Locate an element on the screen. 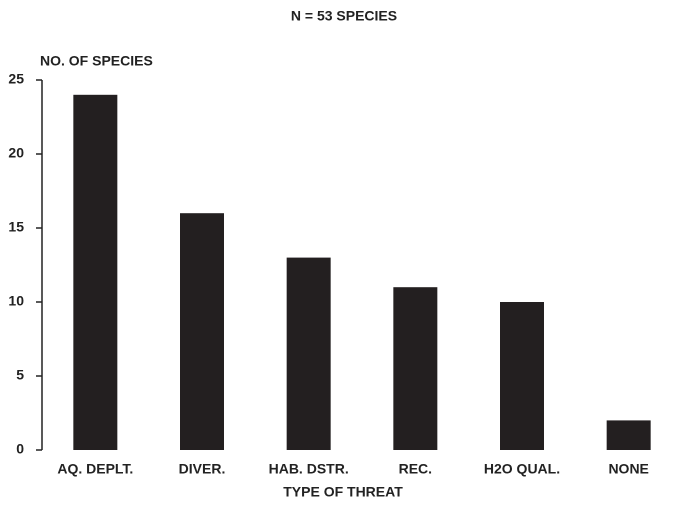 Image resolution: width=688 pixels, height=507 pixels. x-tick-label: H2O QUAL. is located at coordinates (522, 469).